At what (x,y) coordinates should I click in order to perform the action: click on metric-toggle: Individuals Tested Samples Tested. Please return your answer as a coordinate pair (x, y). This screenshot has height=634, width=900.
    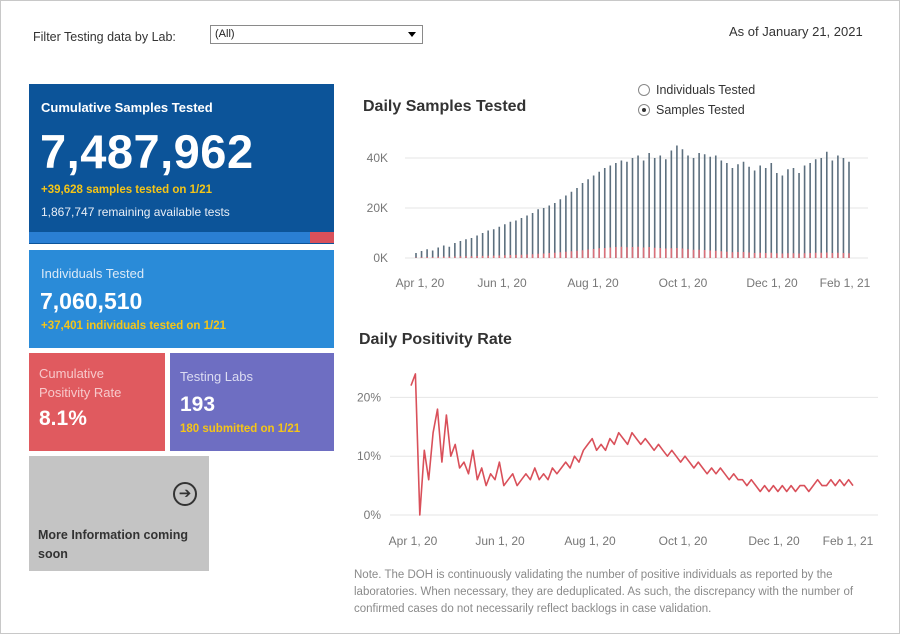
    Looking at the image, I should click on (696, 102).